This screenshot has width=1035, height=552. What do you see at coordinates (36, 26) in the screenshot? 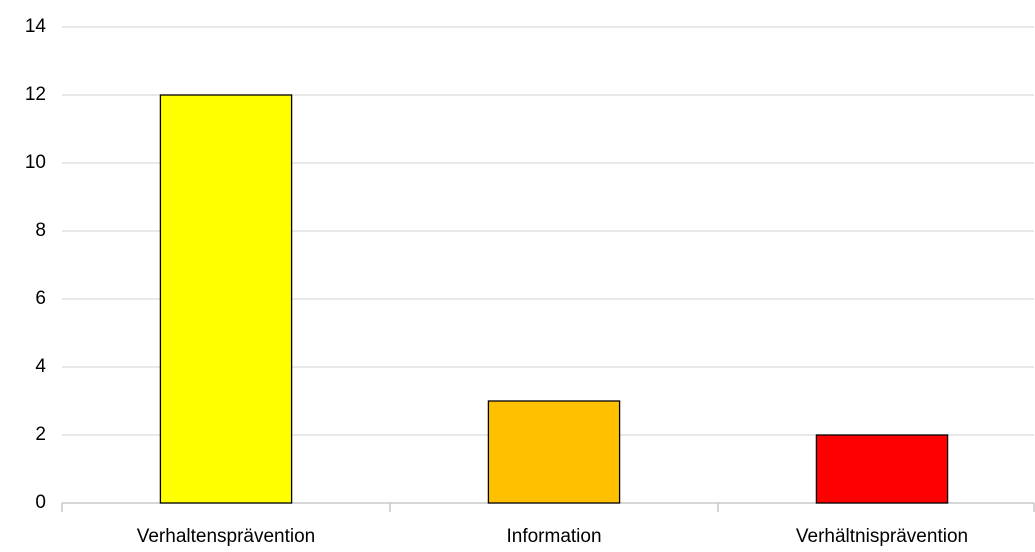
I see `y-tick-label: 14` at bounding box center [36, 26].